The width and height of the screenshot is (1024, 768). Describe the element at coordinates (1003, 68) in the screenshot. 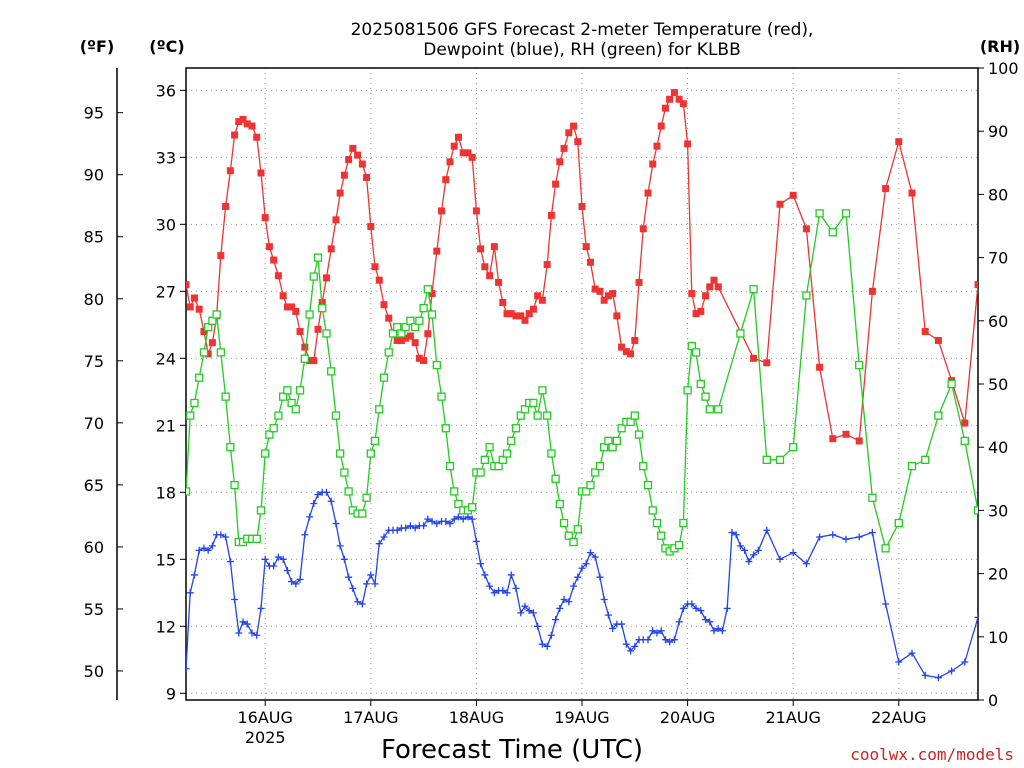

I see `rh-tick-label: 100` at that location.